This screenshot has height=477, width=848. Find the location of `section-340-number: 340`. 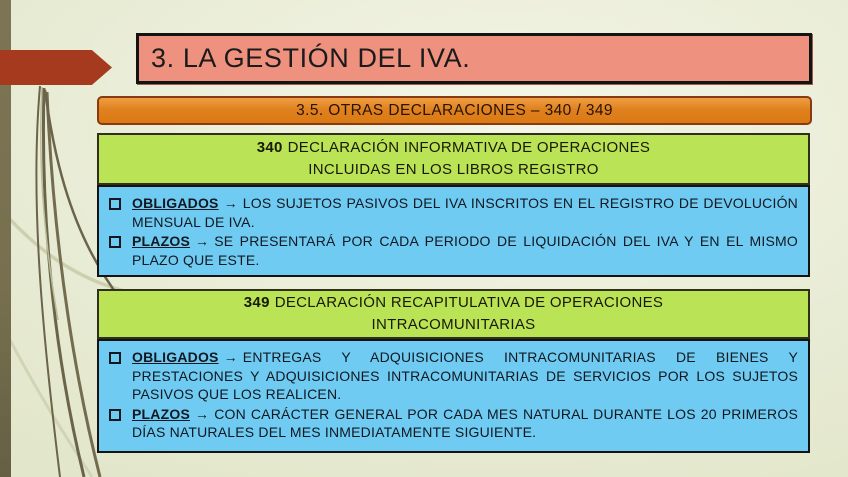

section-340-number: 340 is located at coordinates (269, 148).